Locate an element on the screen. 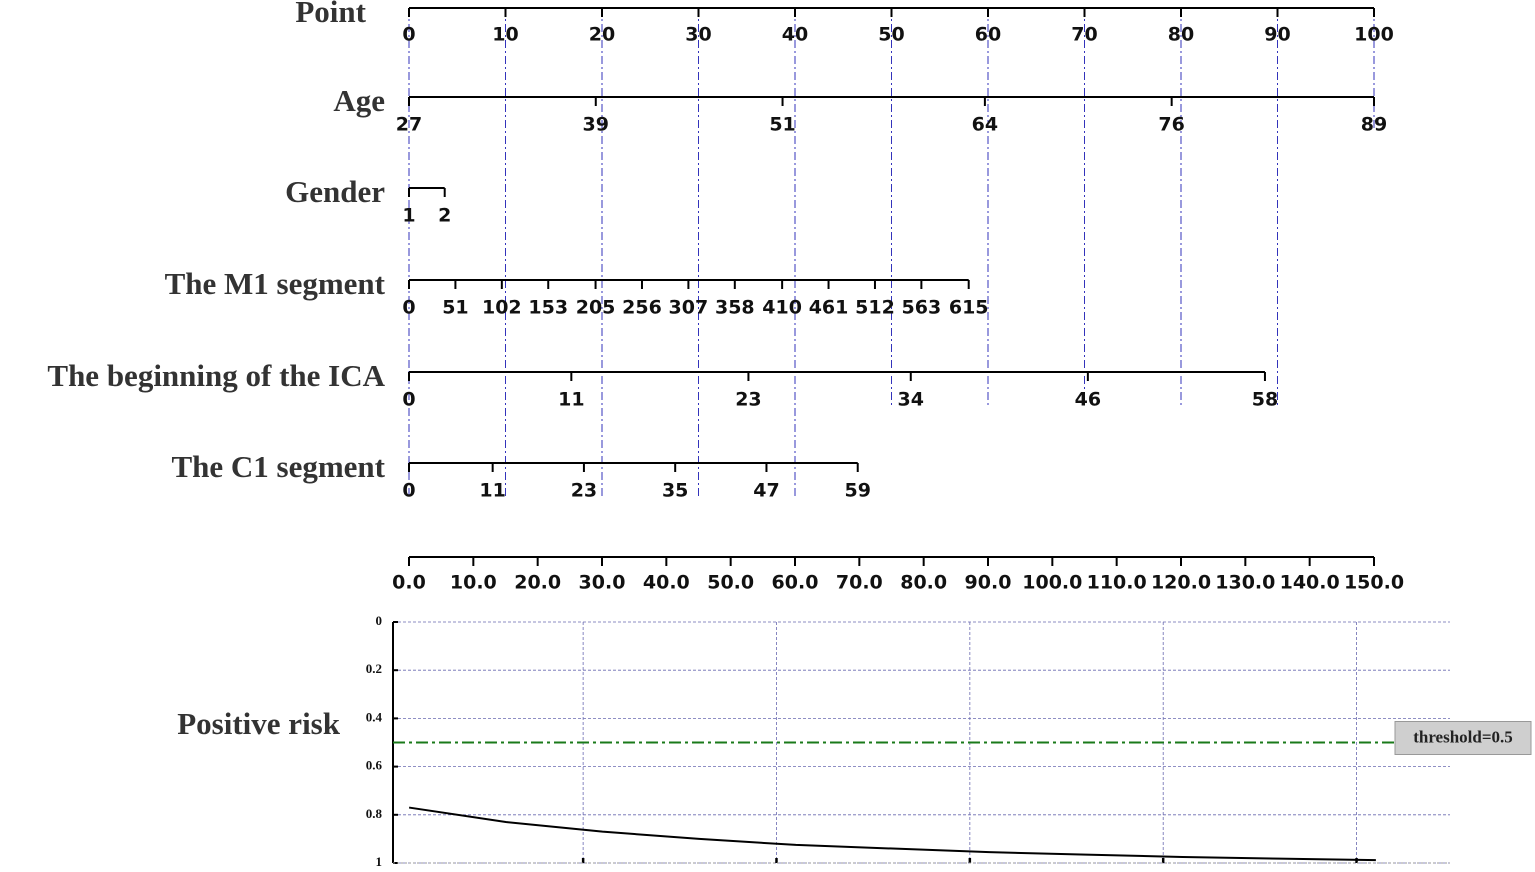 This screenshot has height=872, width=1535. tick-label: 40 is located at coordinates (795, 35).